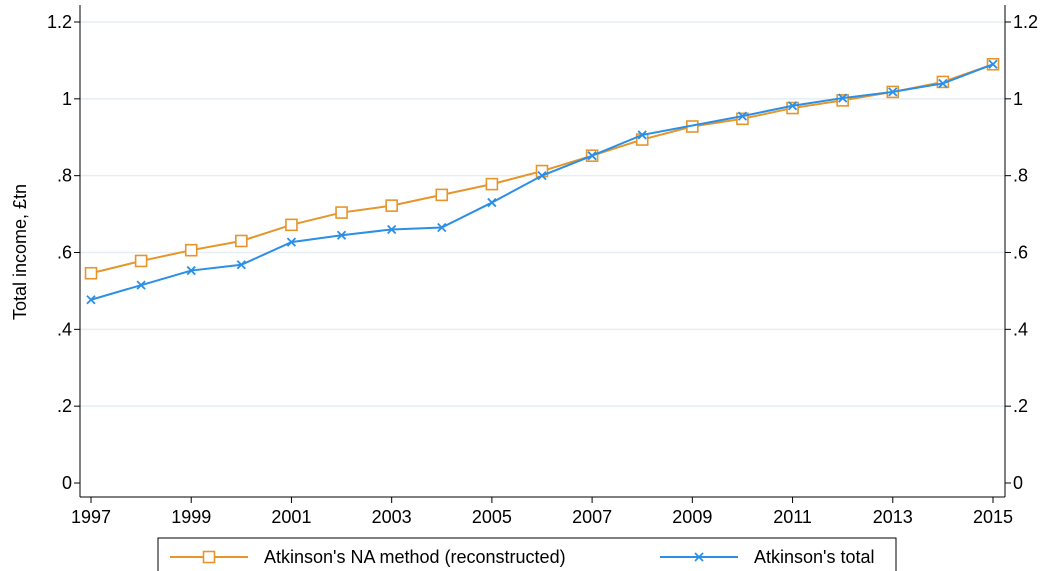  What do you see at coordinates (1018, 483) in the screenshot?
I see `y-tick-label-right: 0` at bounding box center [1018, 483].